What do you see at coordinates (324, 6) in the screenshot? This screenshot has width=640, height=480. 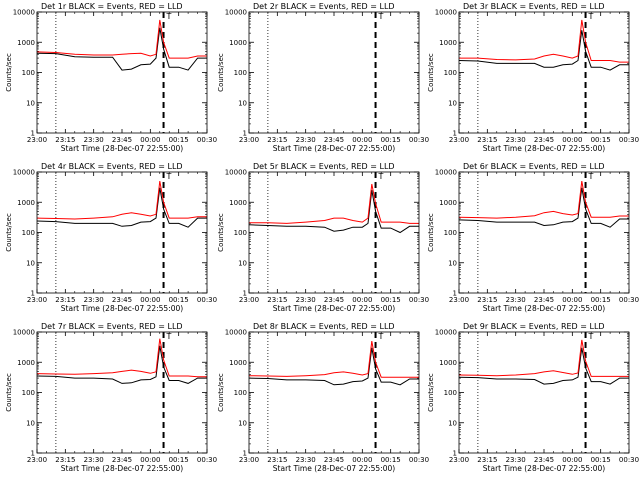 I see `panel-title: Det 2r BLACK = Events, RED = LLD` at bounding box center [324, 6].